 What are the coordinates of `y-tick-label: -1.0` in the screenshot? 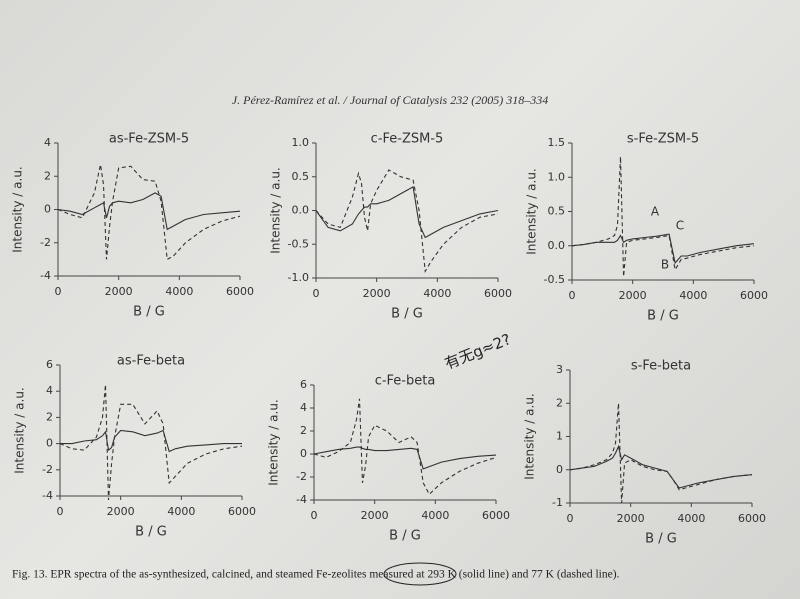 It's located at (298, 277).